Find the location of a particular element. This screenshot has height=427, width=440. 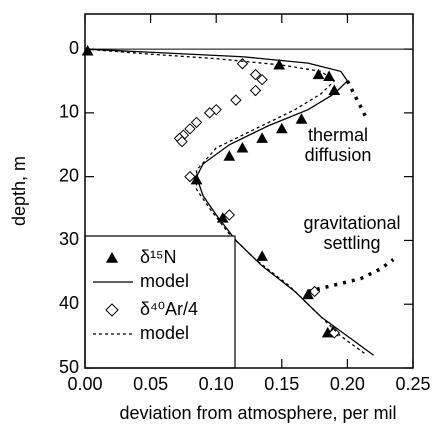

annotation: settling is located at coordinates (351, 243).